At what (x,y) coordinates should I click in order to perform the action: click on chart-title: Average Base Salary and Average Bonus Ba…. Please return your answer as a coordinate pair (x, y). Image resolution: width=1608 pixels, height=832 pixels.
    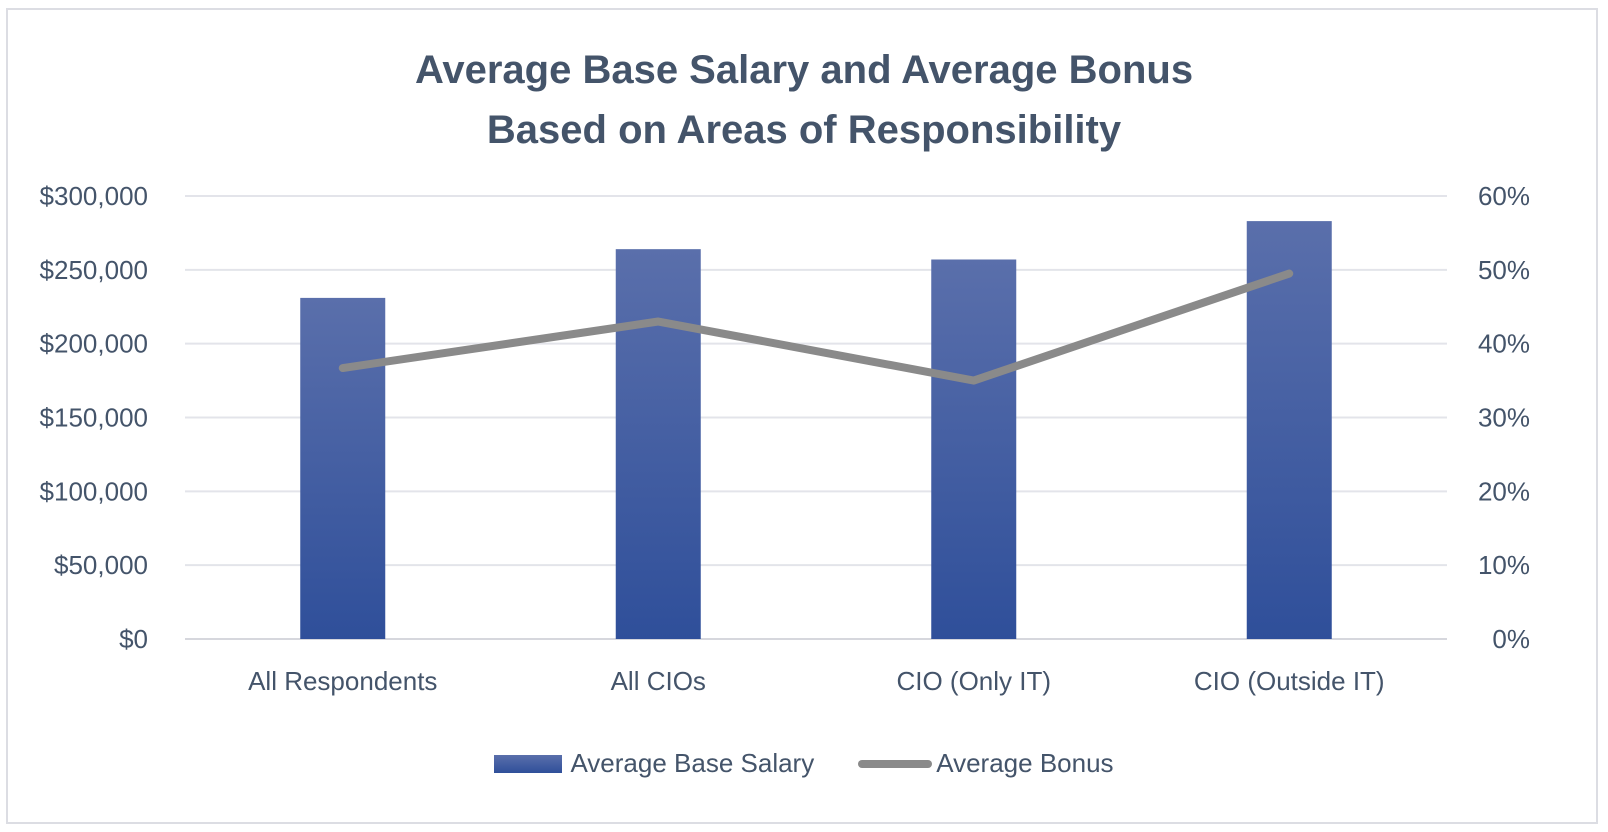
    Looking at the image, I should click on (804, 100).